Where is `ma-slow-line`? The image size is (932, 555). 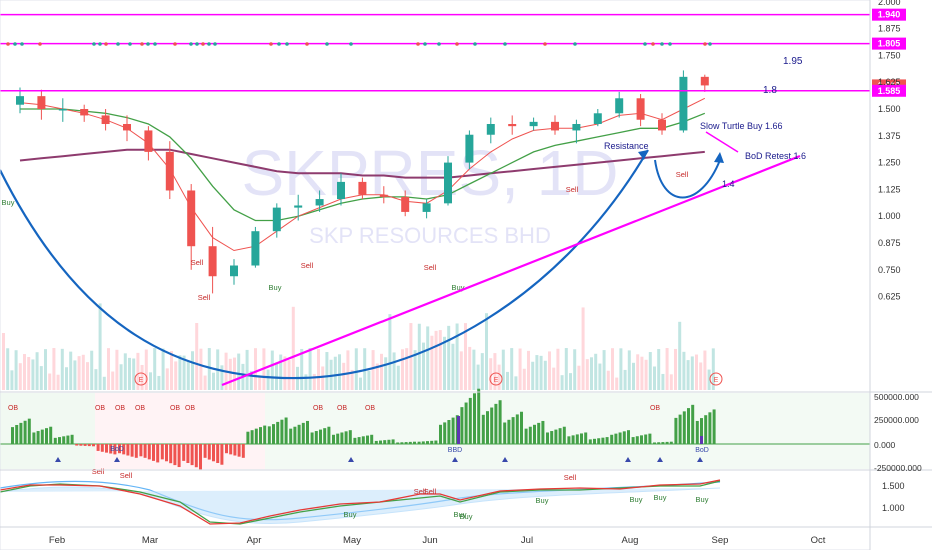
ma-slow-line is located at coordinates (362, 163).